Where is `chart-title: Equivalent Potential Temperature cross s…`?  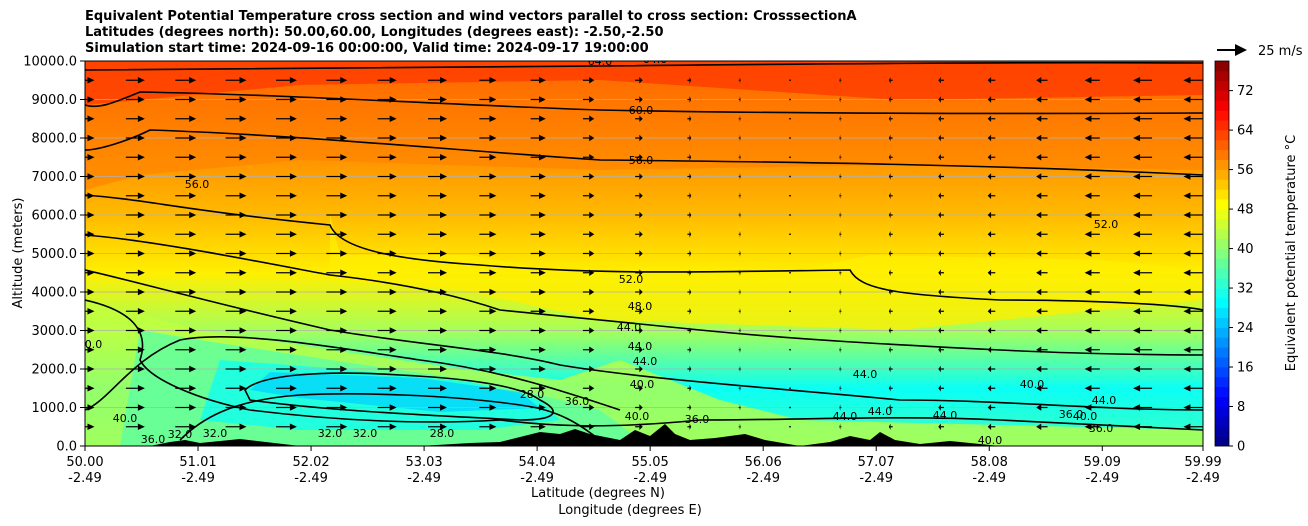
chart-title: Equivalent Potential Temperature cross s… is located at coordinates (471, 33).